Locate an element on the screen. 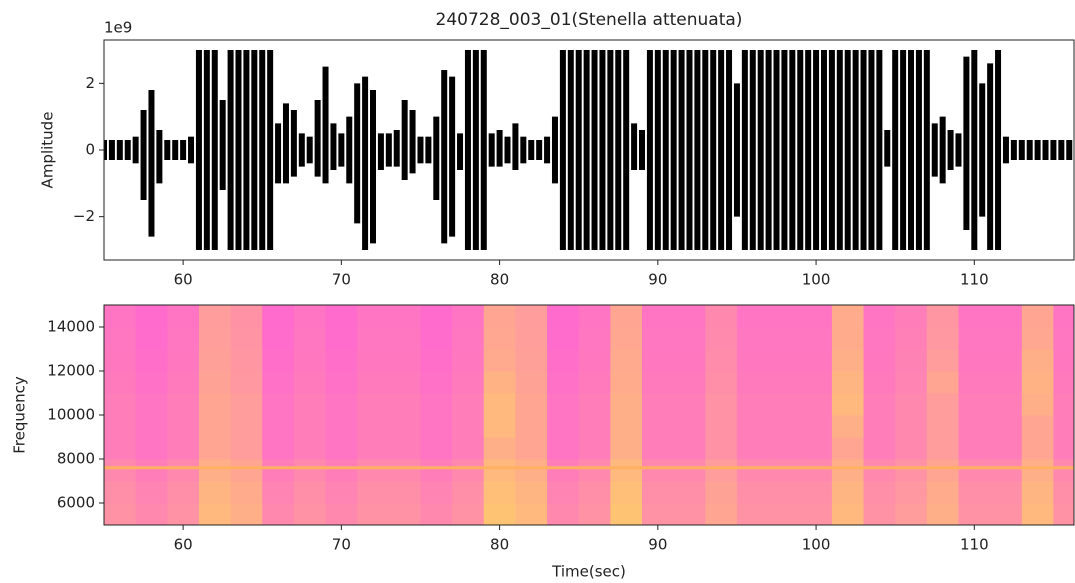  chart-title: 240728_003_01(Stenella attenuata) is located at coordinates (589, 20).